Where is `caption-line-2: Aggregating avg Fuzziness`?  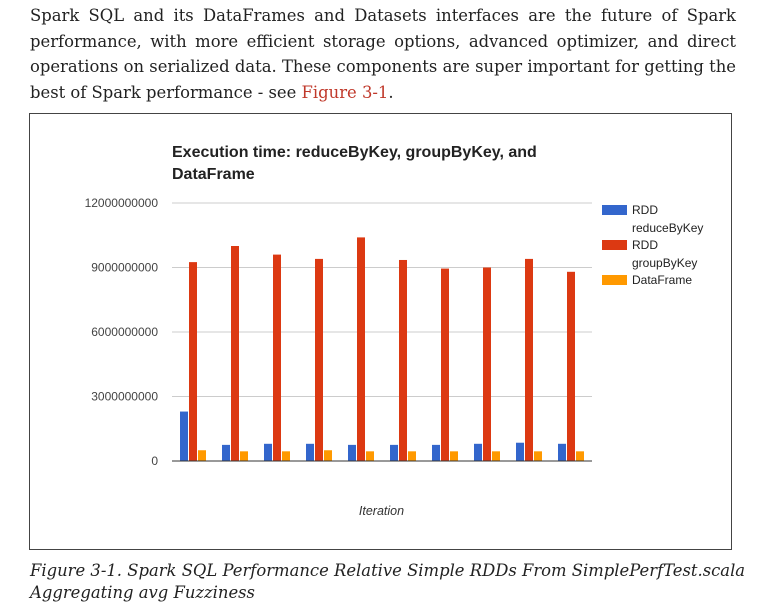
caption-line-2: Aggregating avg Fuzziness is located at coordinates (142, 592).